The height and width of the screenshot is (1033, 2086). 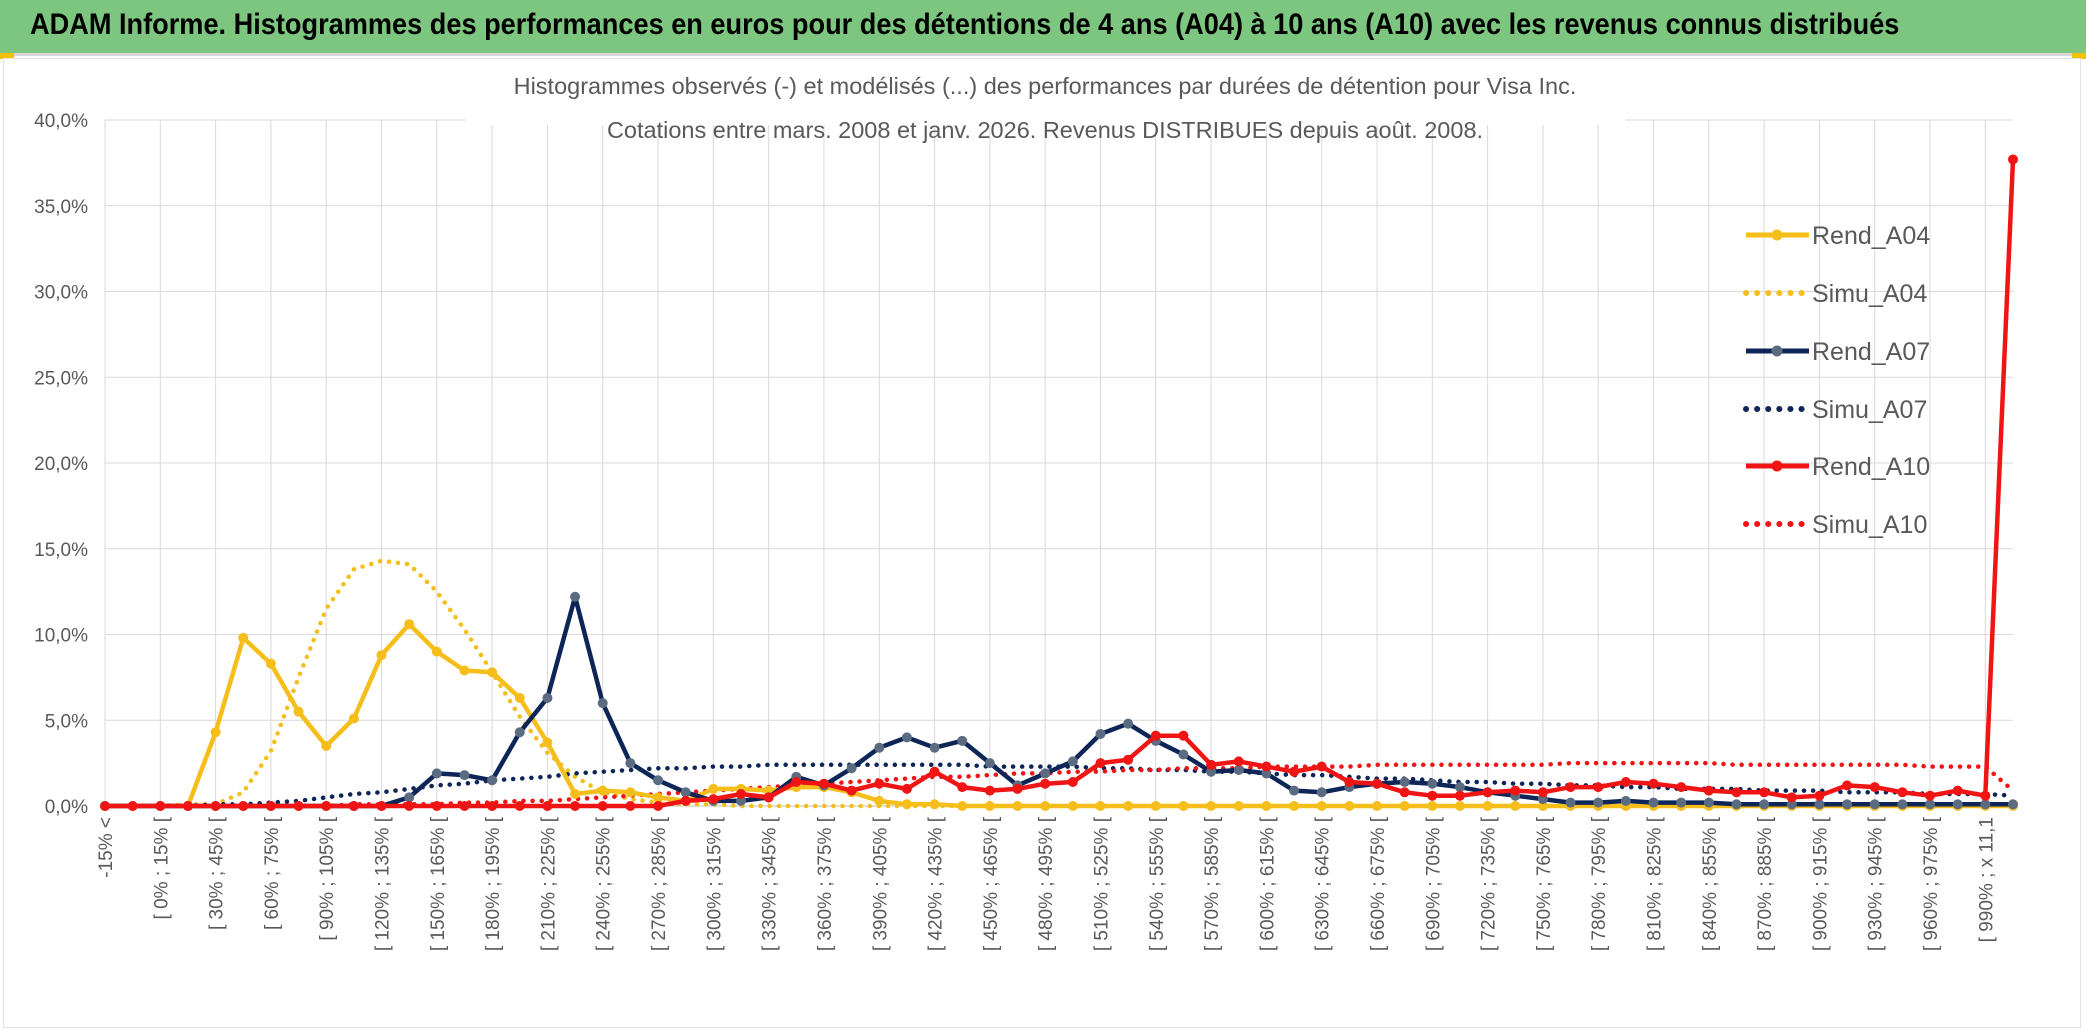 What do you see at coordinates (217, 873) in the screenshot?
I see `x-tick-label: [ 30% ; 45% [` at bounding box center [217, 873].